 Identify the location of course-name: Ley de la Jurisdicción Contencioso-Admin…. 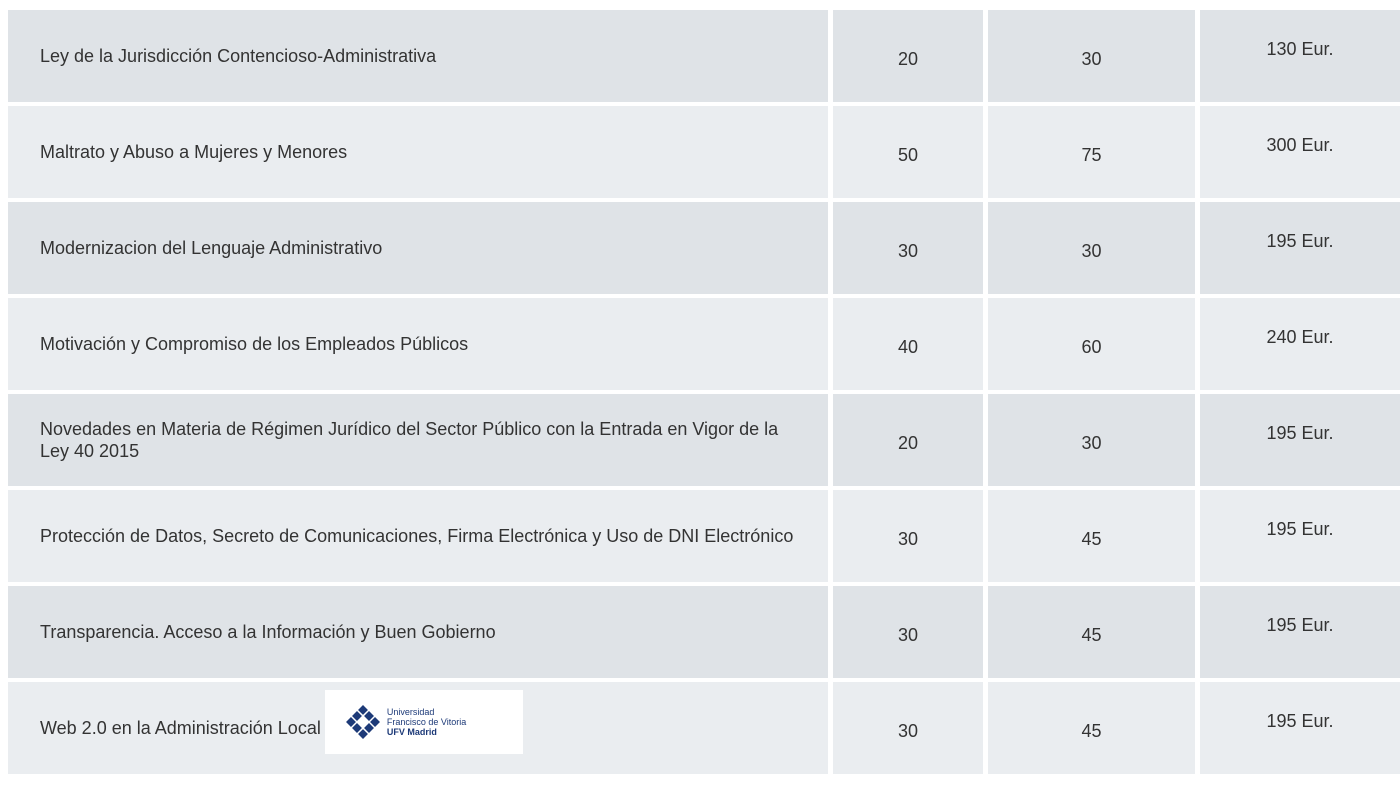
(238, 56).